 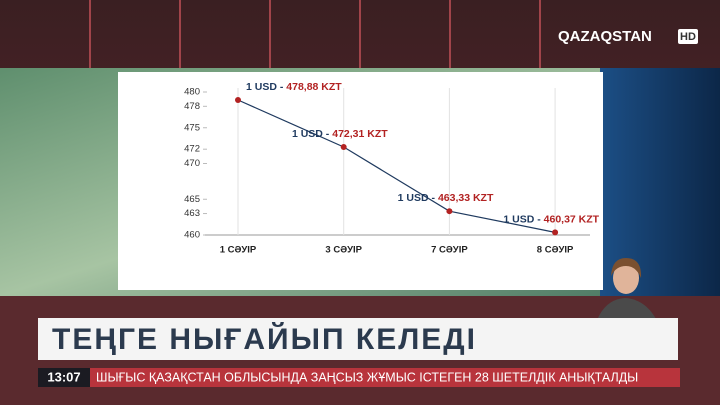 I want to click on time-box, so click(x=64, y=377).